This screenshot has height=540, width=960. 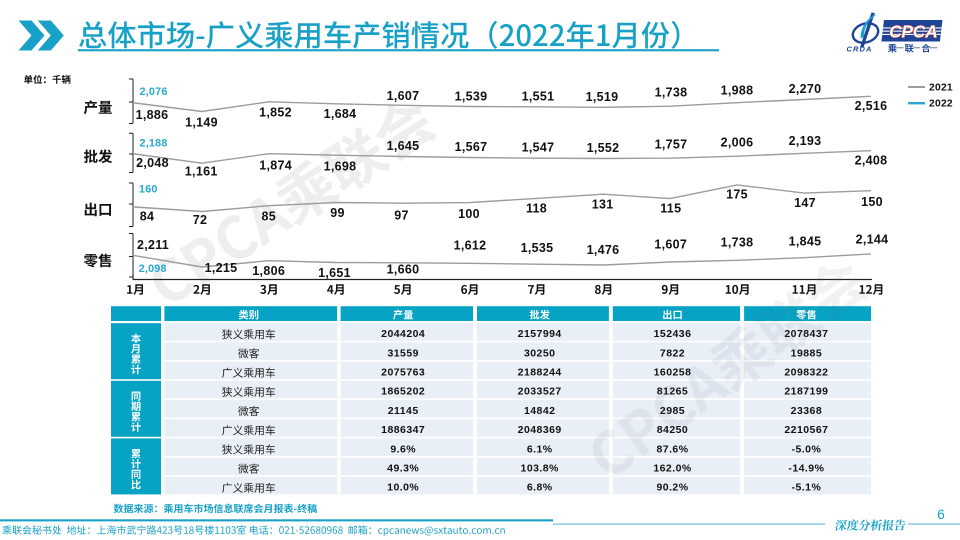 What do you see at coordinates (941, 104) in the screenshot?
I see `svg-text: 2022` at bounding box center [941, 104].